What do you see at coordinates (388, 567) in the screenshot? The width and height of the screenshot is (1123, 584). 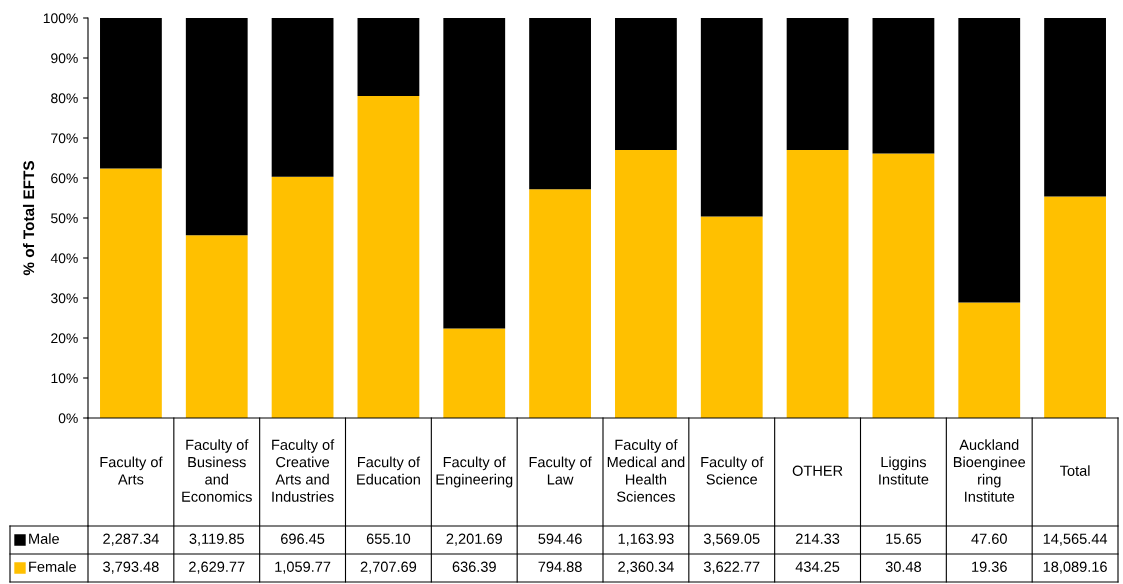 I see `text: 2,707.69` at bounding box center [388, 567].